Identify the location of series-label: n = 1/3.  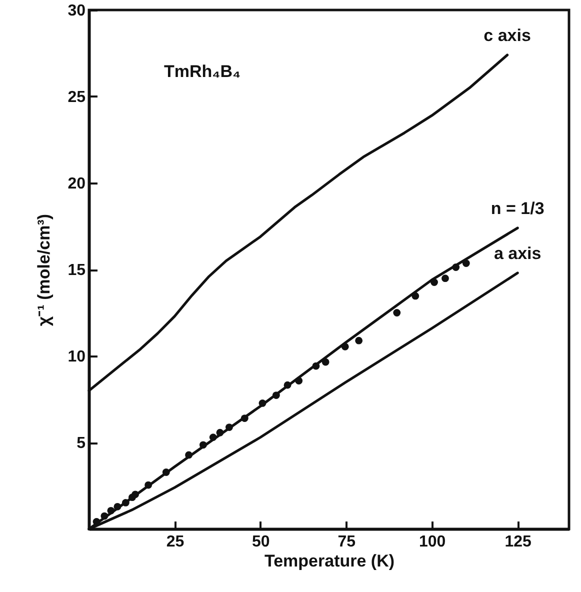
(517, 208).